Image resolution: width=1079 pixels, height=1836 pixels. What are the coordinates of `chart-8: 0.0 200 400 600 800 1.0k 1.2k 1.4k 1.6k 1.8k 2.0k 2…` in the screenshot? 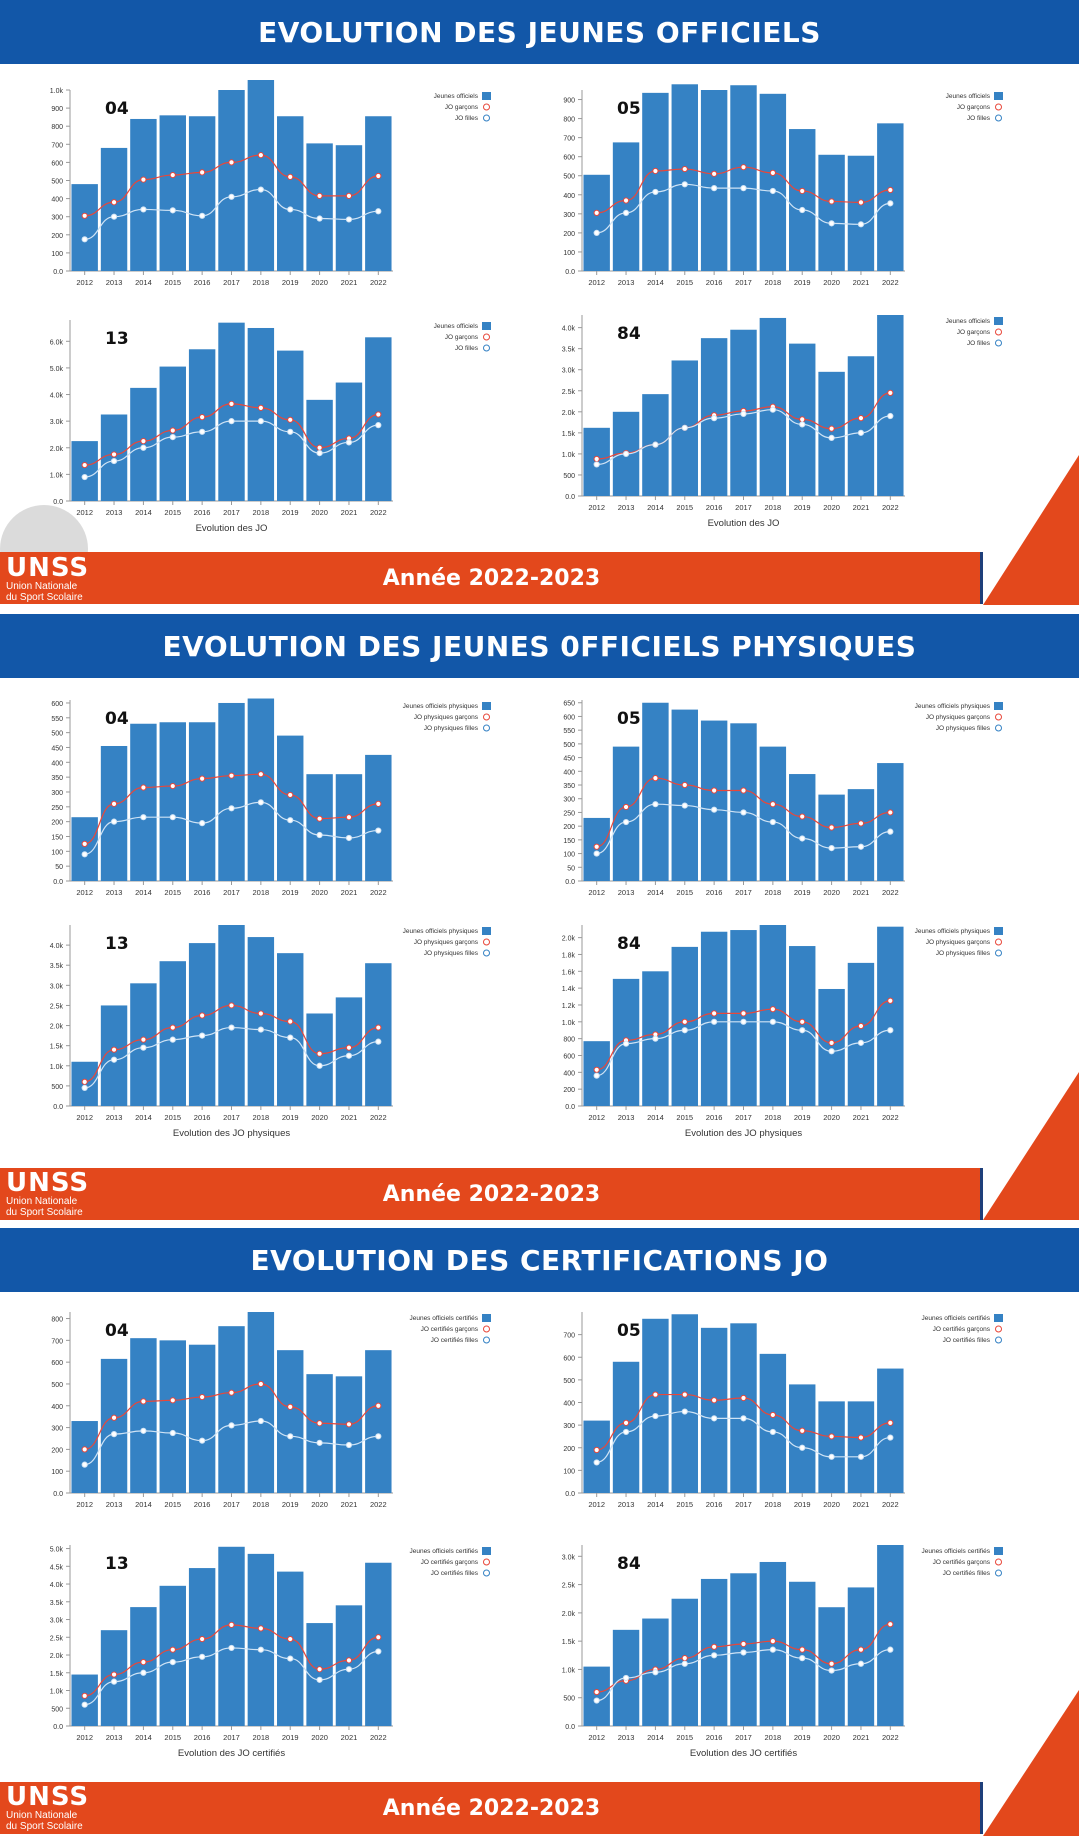 It's located at (775, 1027).